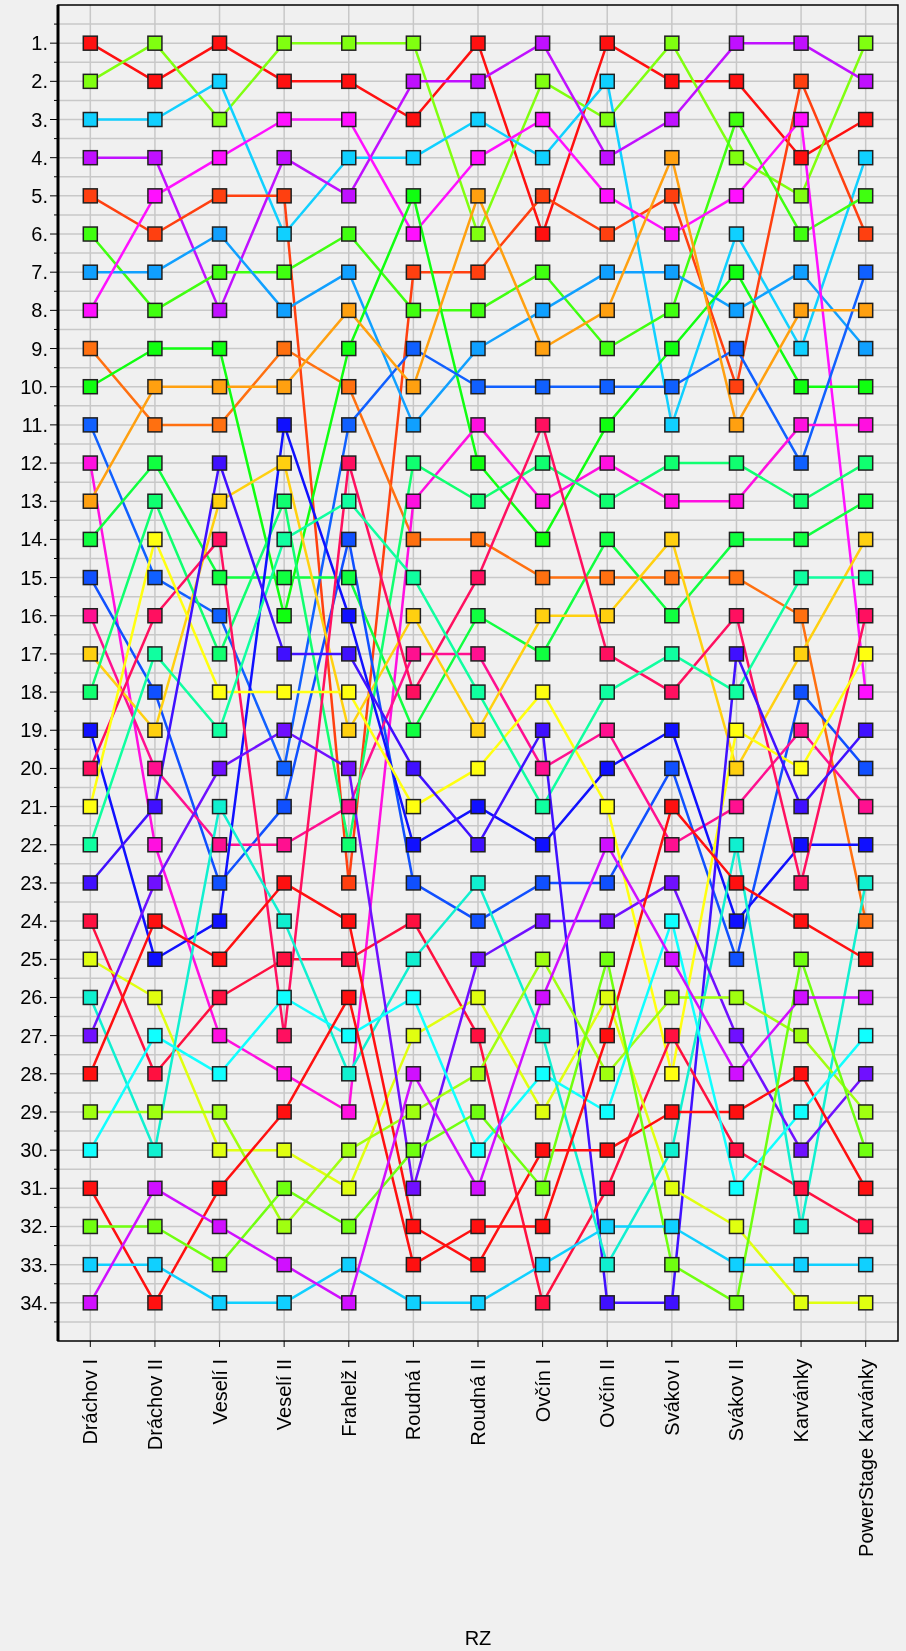  What do you see at coordinates (801, 1401) in the screenshot?
I see `x-tick-label: Karvánky` at bounding box center [801, 1401].